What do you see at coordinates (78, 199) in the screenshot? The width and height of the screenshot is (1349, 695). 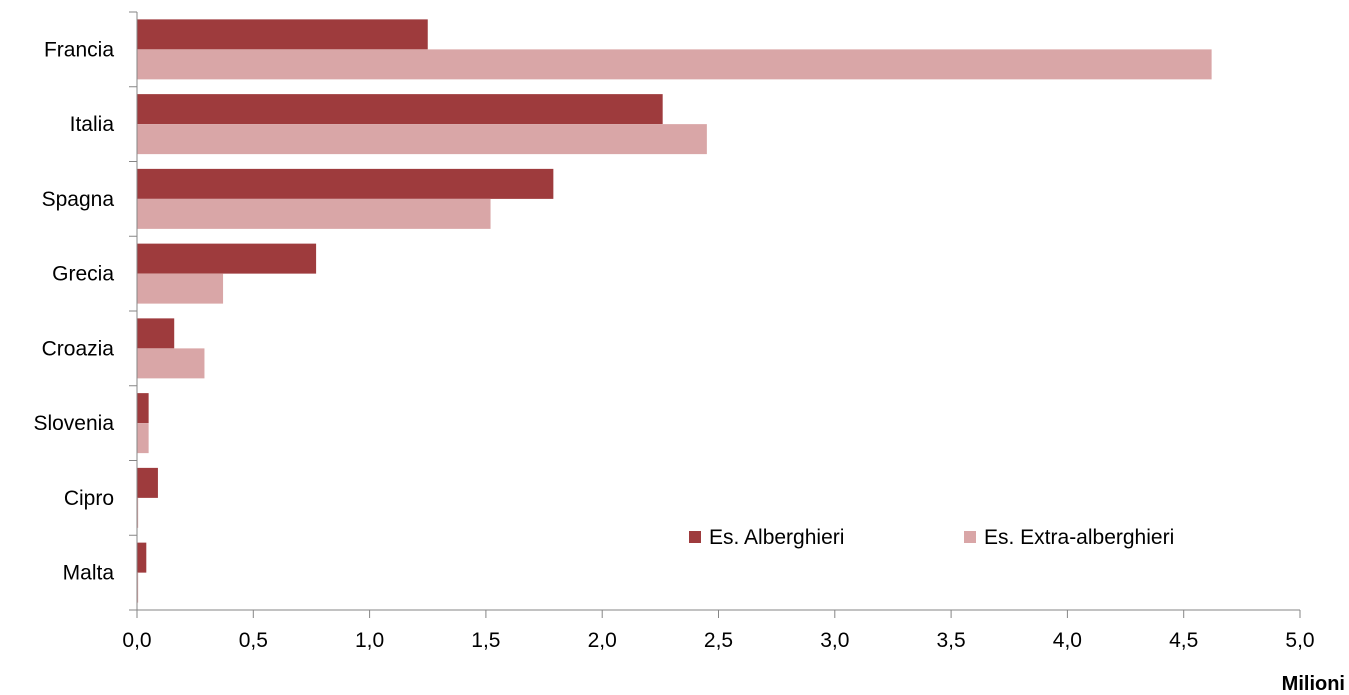 I see `category-label-spagna: Spagna` at bounding box center [78, 199].